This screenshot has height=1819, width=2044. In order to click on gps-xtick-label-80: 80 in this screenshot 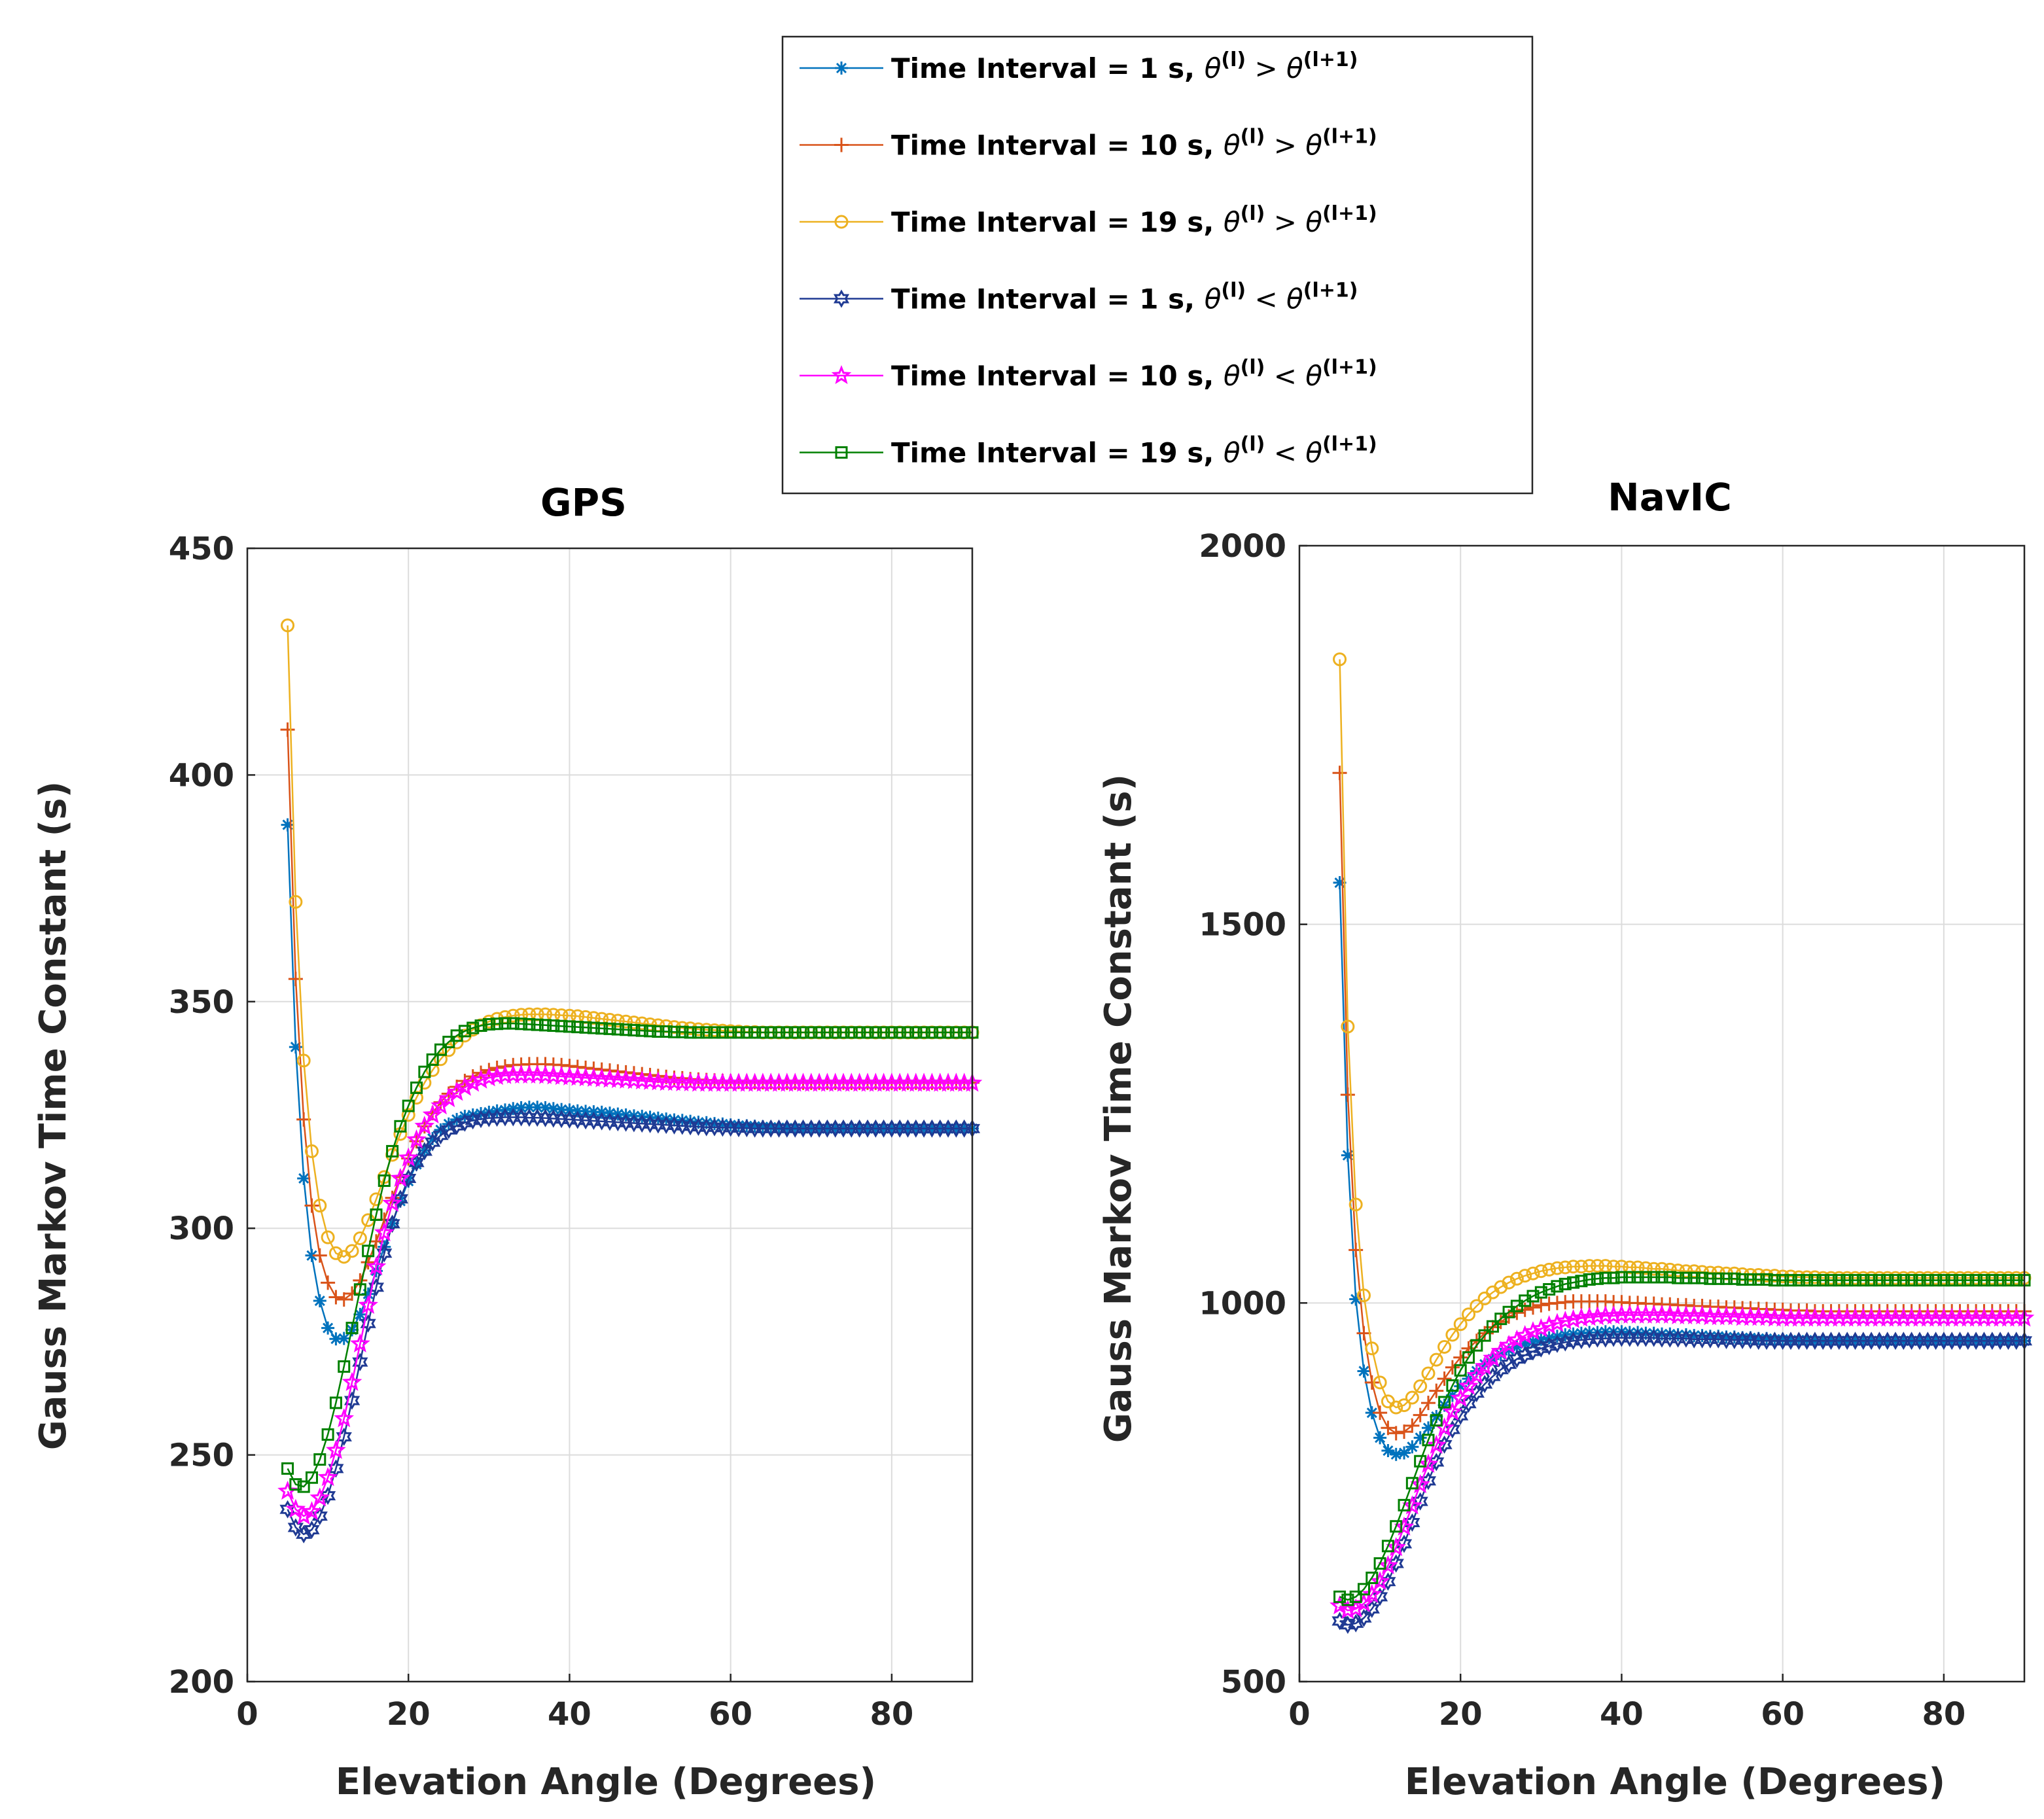, I will do `click(891, 1714)`.